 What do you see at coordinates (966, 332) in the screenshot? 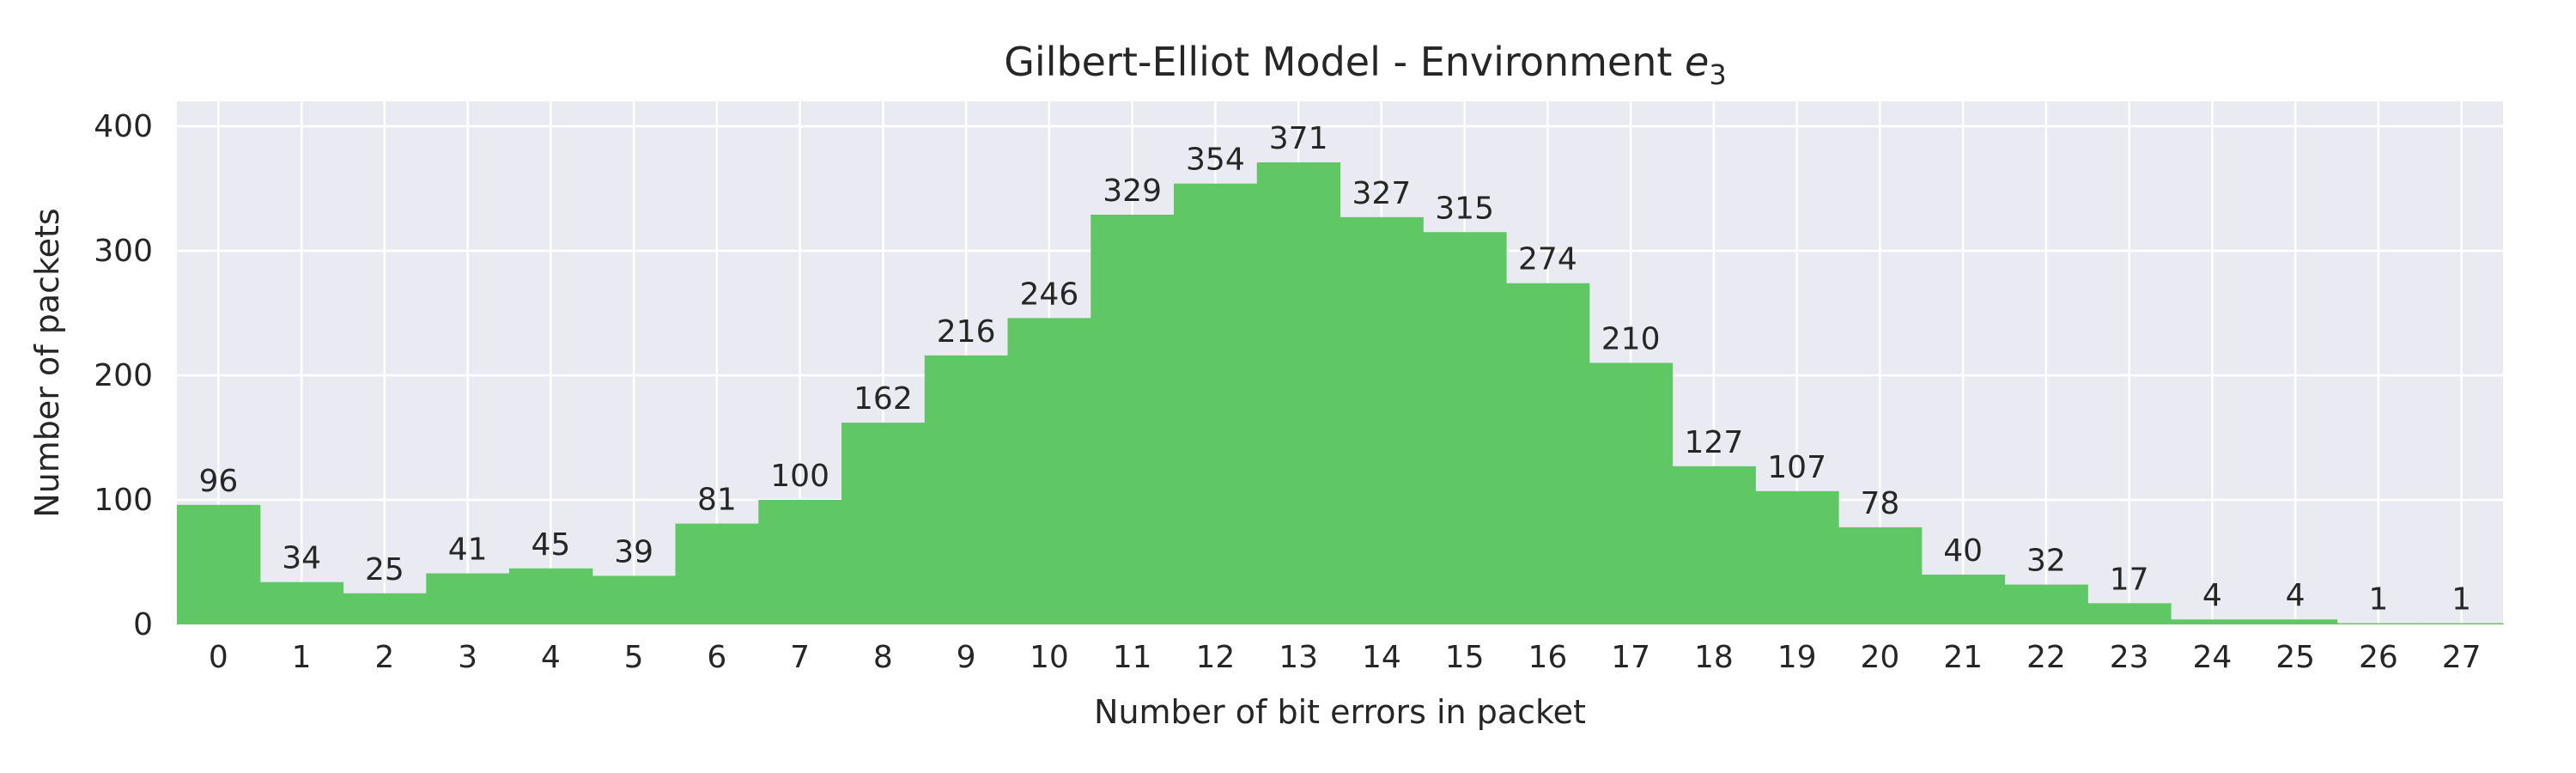
I see `bar-value-label: 216` at bounding box center [966, 332].